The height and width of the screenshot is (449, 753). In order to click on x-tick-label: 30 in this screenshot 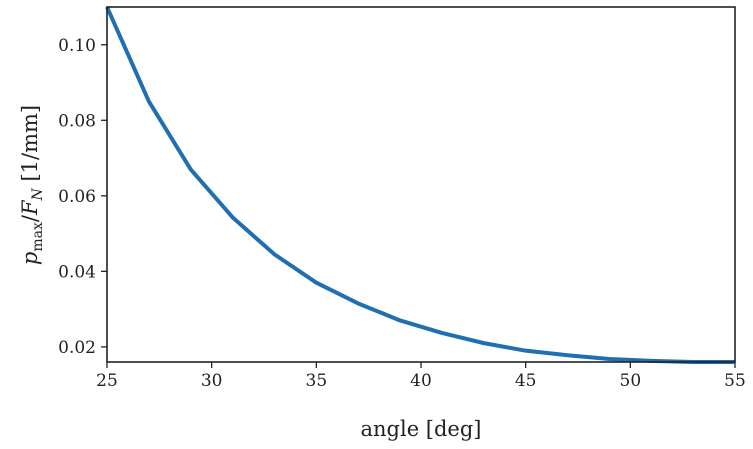, I will do `click(212, 381)`.